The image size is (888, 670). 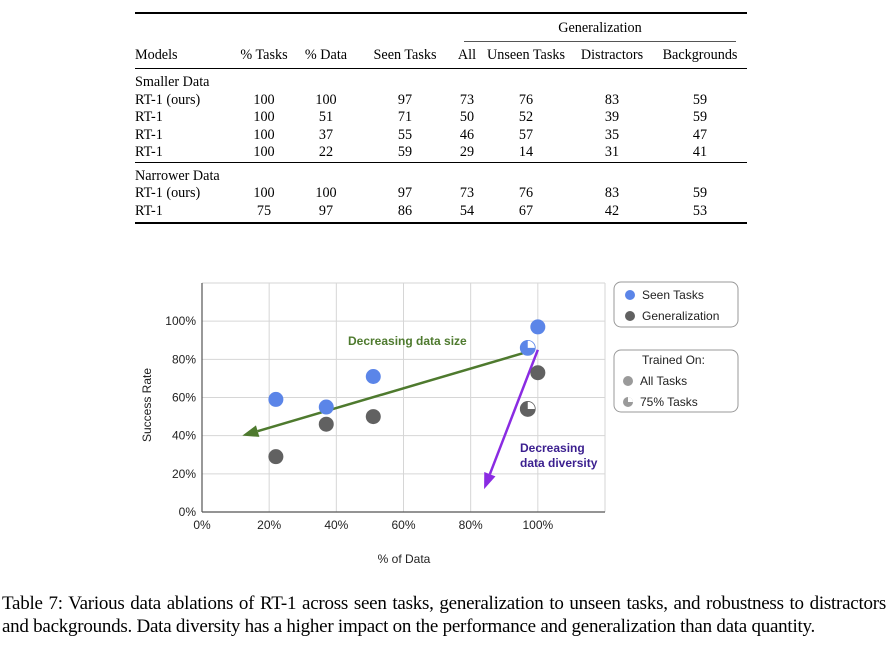 I want to click on value-cell: 83, so click(x=612, y=99).